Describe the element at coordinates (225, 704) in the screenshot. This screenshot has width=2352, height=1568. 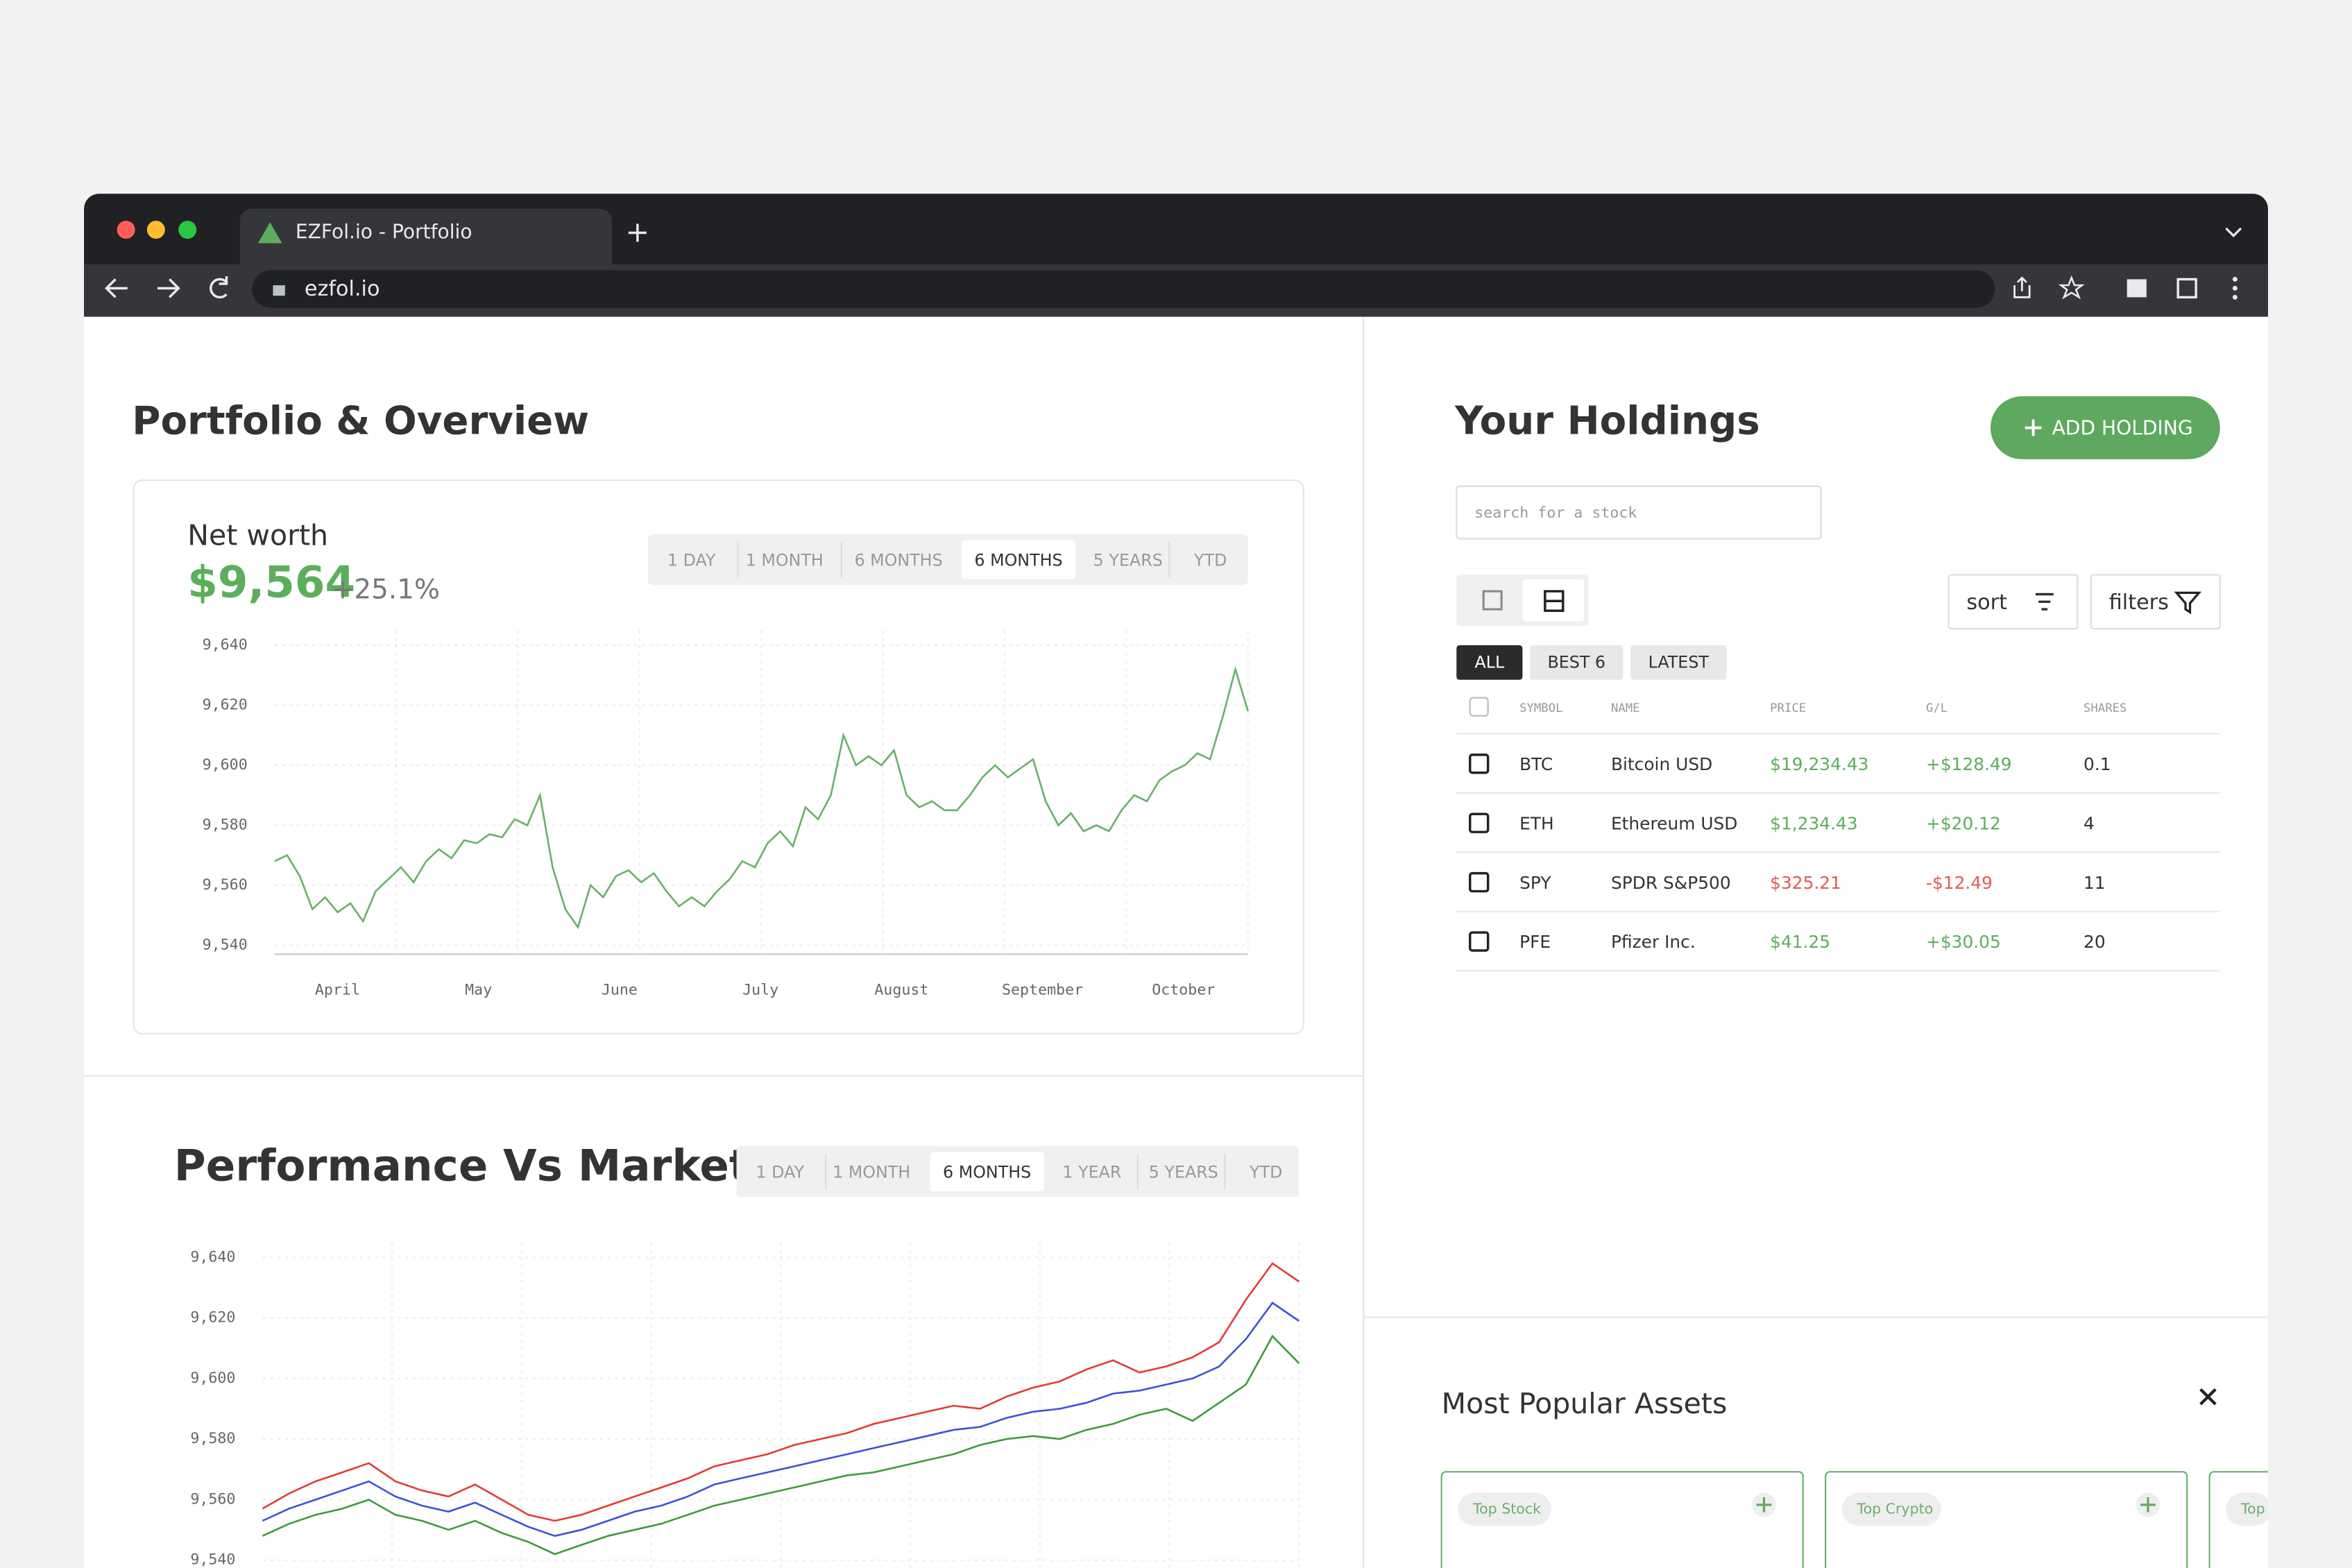
I see `y-tick-label: 9,620` at that location.